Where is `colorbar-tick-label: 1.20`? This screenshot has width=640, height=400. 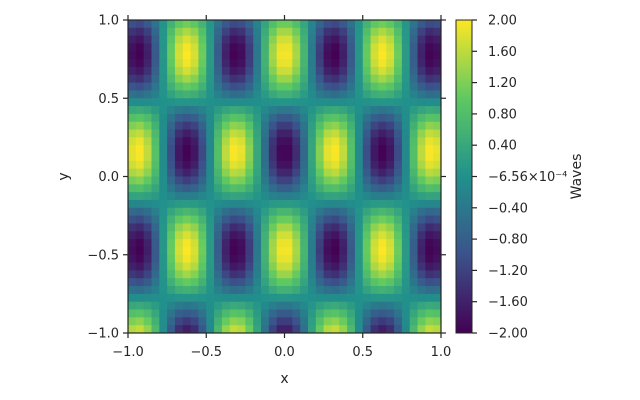 colorbar-tick-label: 1.20 is located at coordinates (502, 83).